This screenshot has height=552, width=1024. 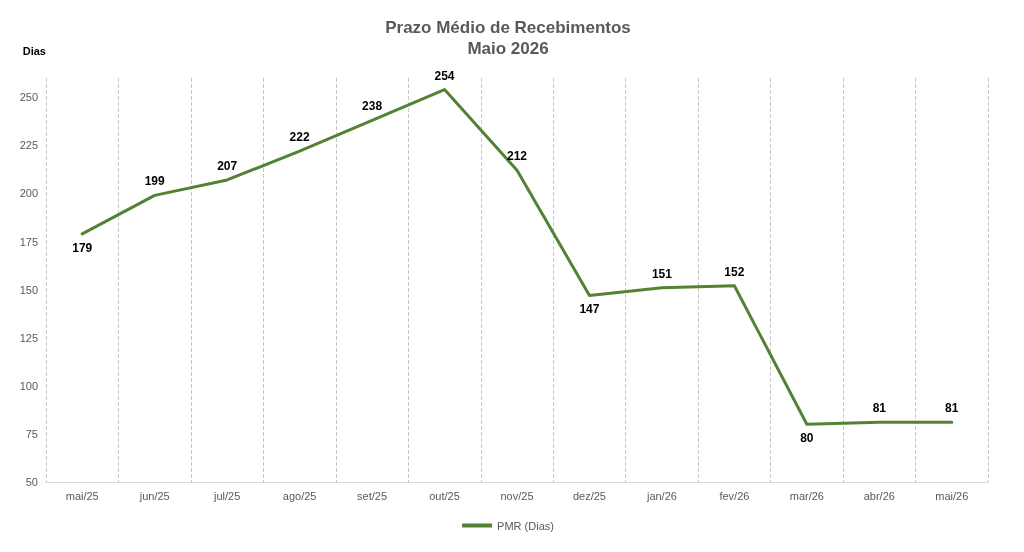 I want to click on x-tick-label: mai/25, so click(x=82, y=495).